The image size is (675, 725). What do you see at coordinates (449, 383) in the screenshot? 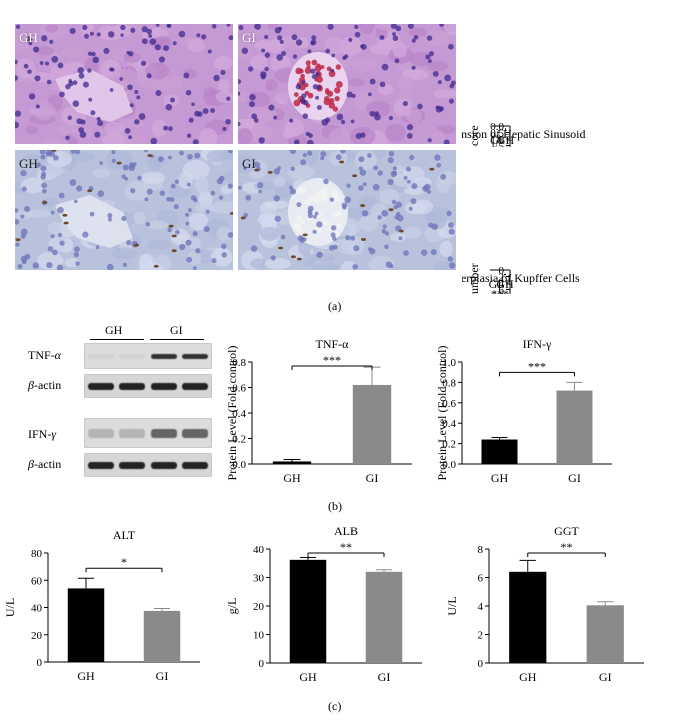
I see `y-tick-label: 0.8` at bounding box center [449, 383].